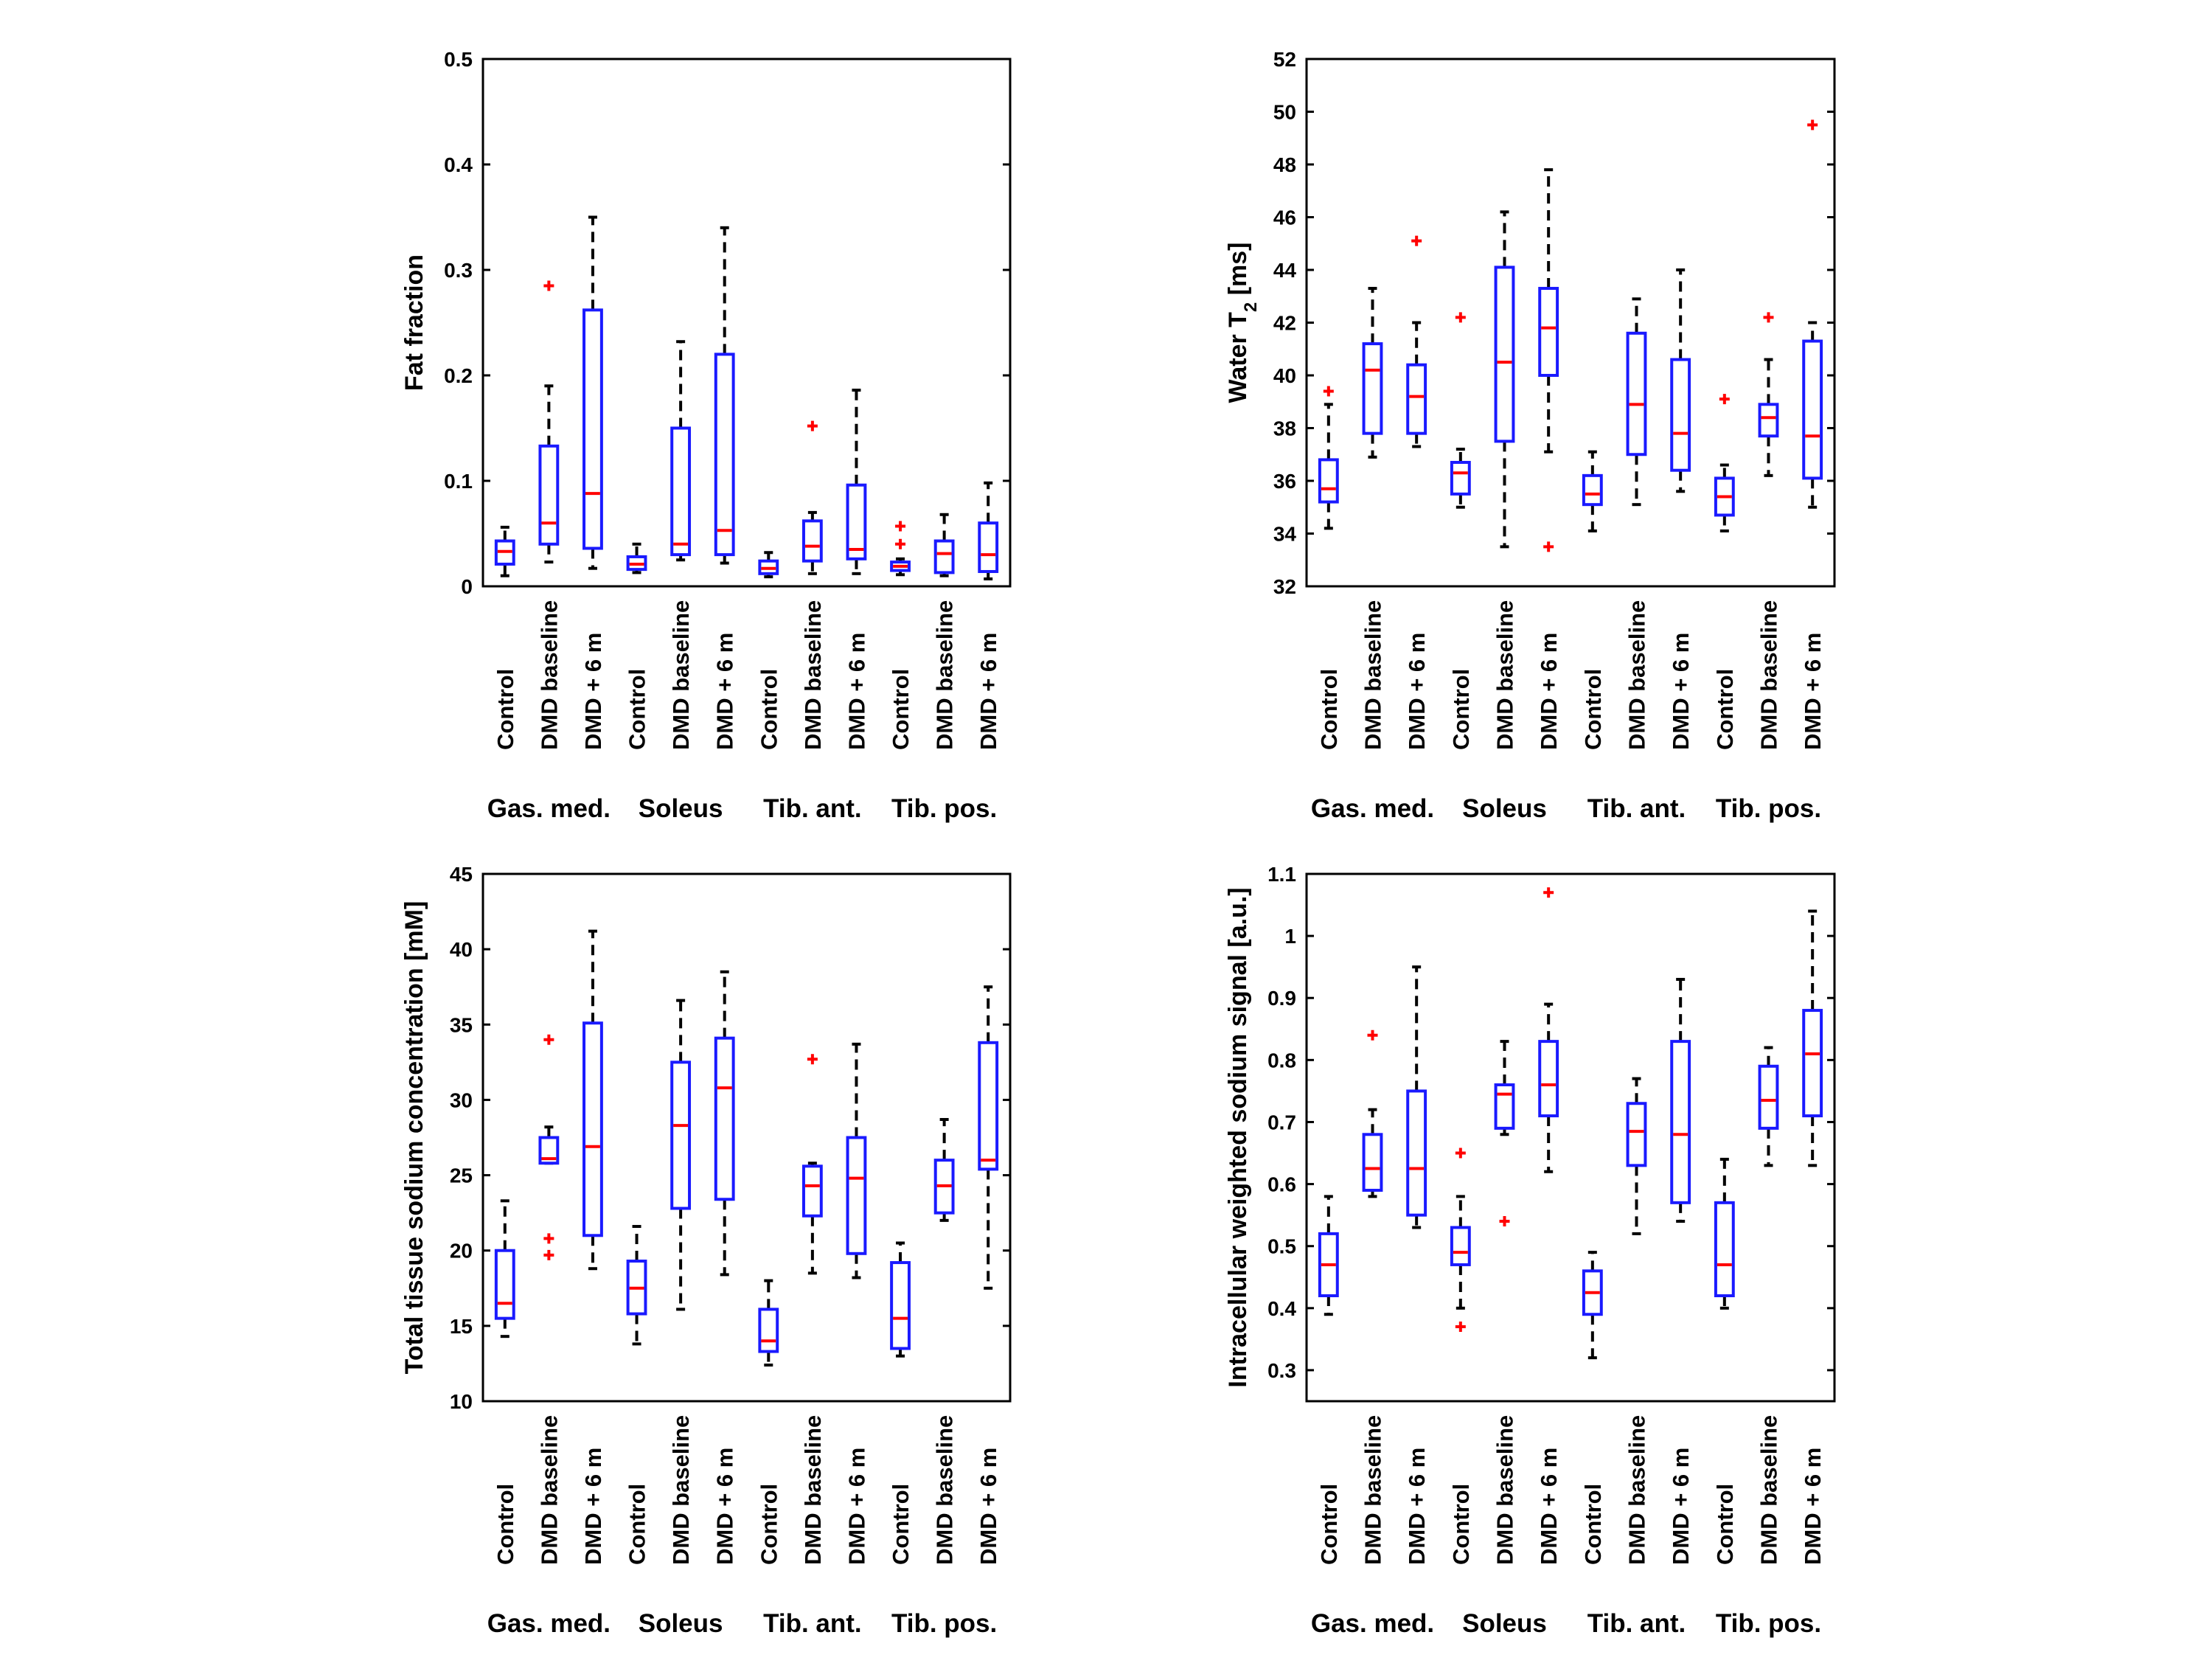 The height and width of the screenshot is (1663, 2212). Describe the element at coordinates (458, 375) in the screenshot. I see `y-tick-label: 0.2` at that location.